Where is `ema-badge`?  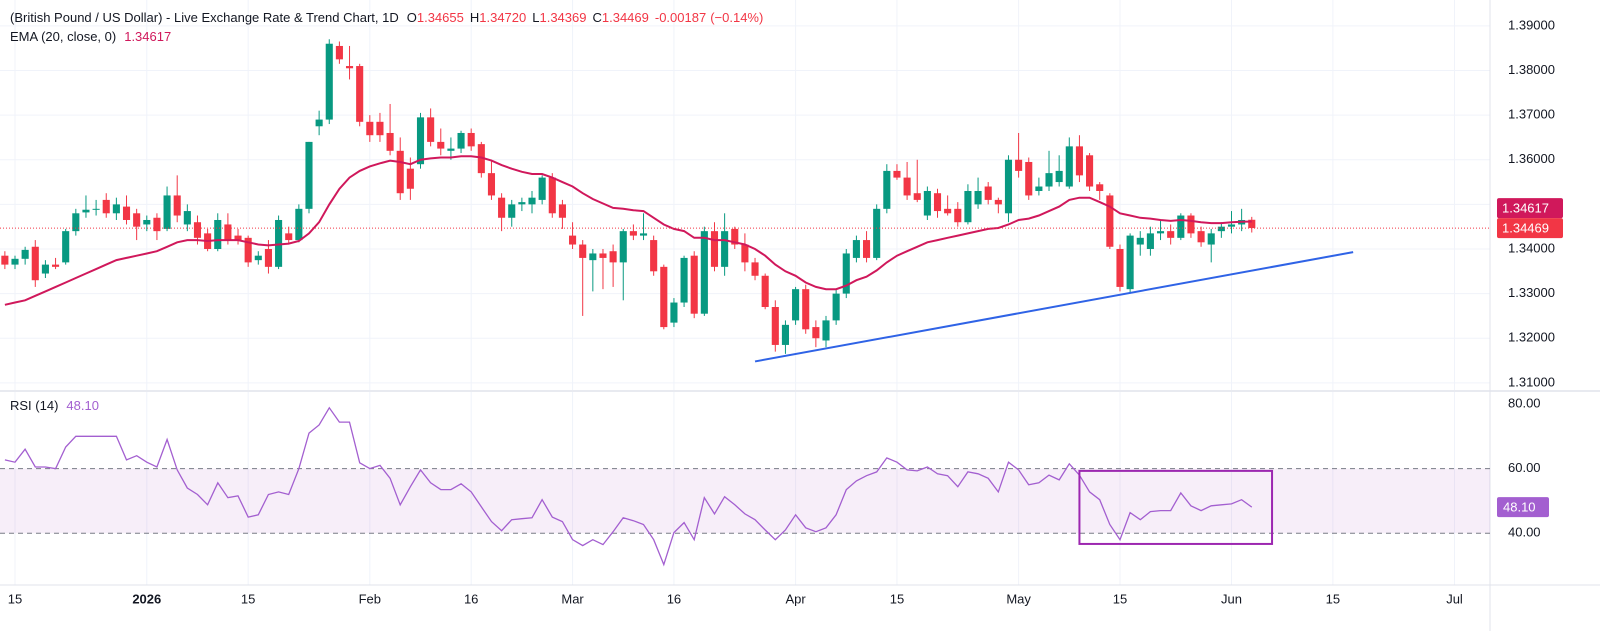 ema-badge is located at coordinates (1530, 208).